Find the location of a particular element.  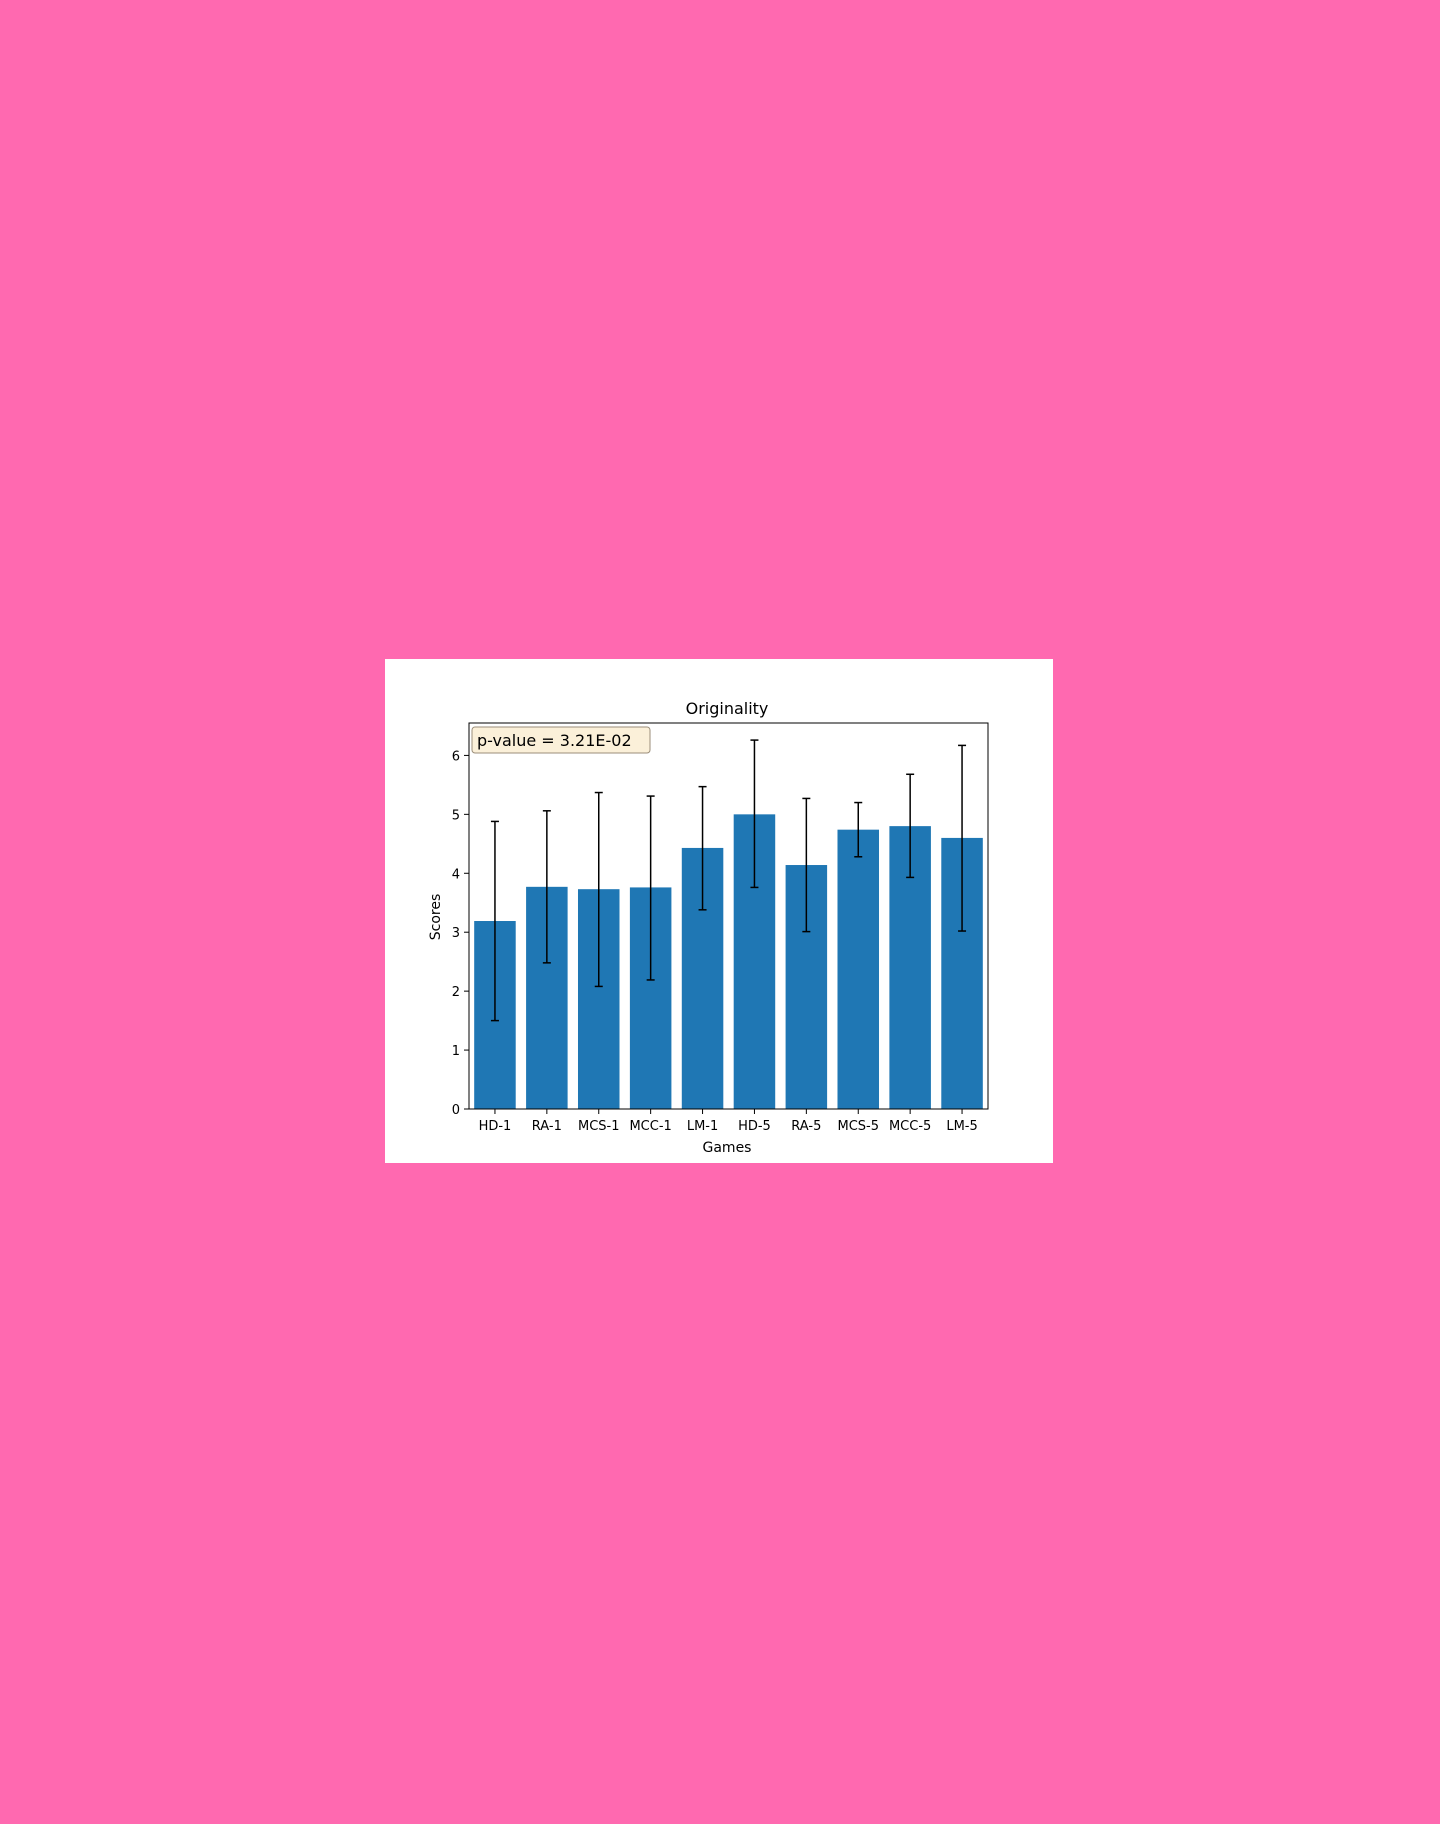

y-tick-label: 6 is located at coordinates (456, 756).